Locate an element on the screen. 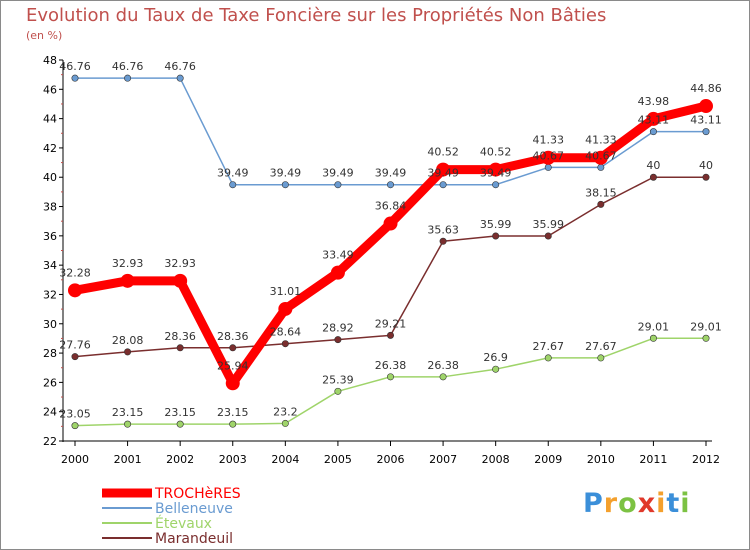 Image resolution: width=750 pixels, height=550 pixels. y-tick-label: 38 is located at coordinates (50, 207).